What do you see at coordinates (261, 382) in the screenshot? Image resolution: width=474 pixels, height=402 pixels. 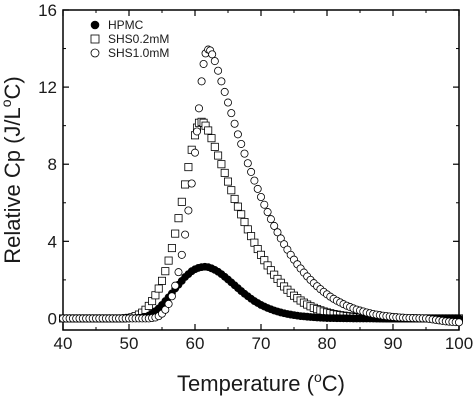 I see `x-axis-title: Temperature (oC)` at bounding box center [261, 382].